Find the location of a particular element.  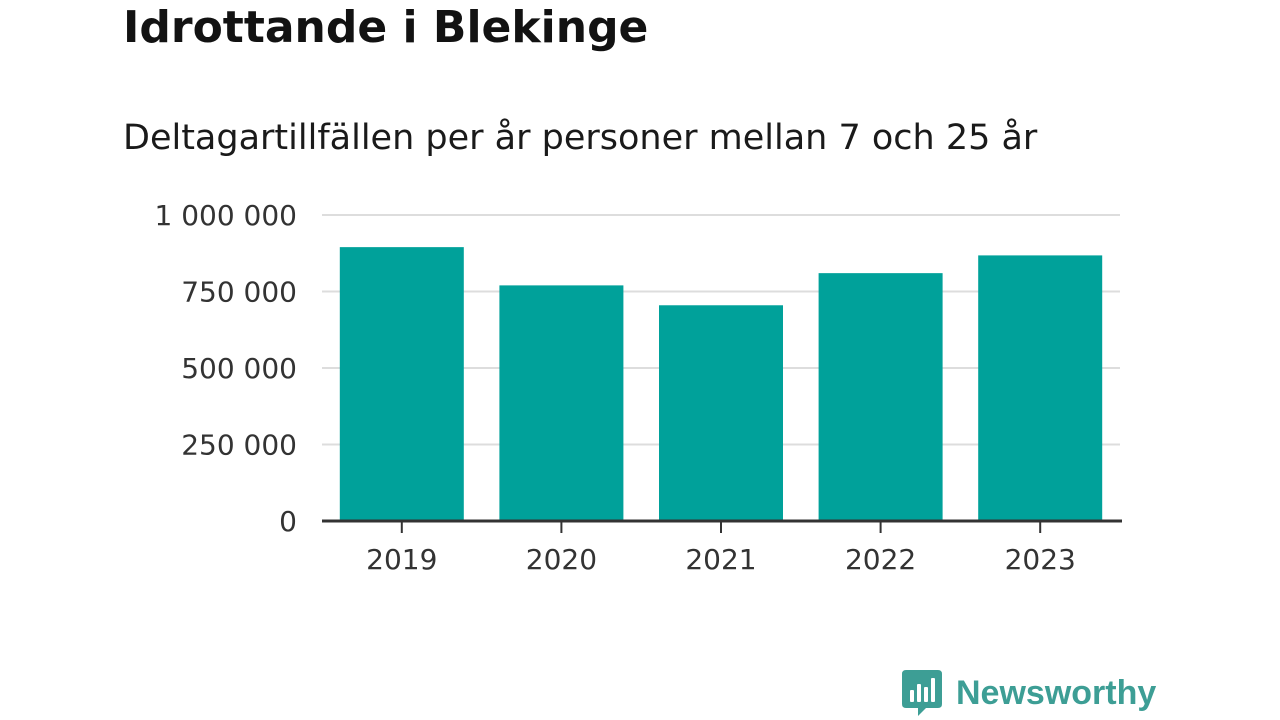

x-tick-label: 2019 is located at coordinates (401, 559).